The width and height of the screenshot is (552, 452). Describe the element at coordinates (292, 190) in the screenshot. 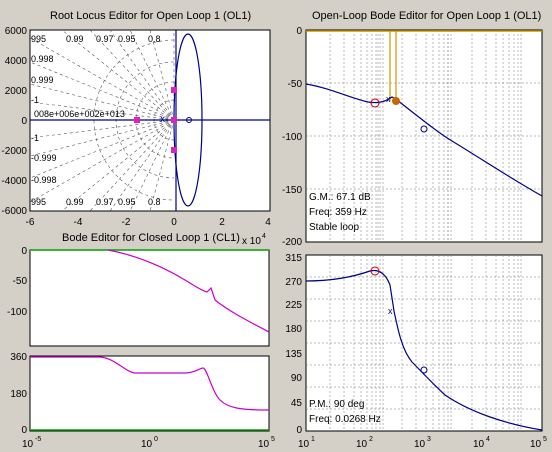

I see `svg-text: -150` at that location.